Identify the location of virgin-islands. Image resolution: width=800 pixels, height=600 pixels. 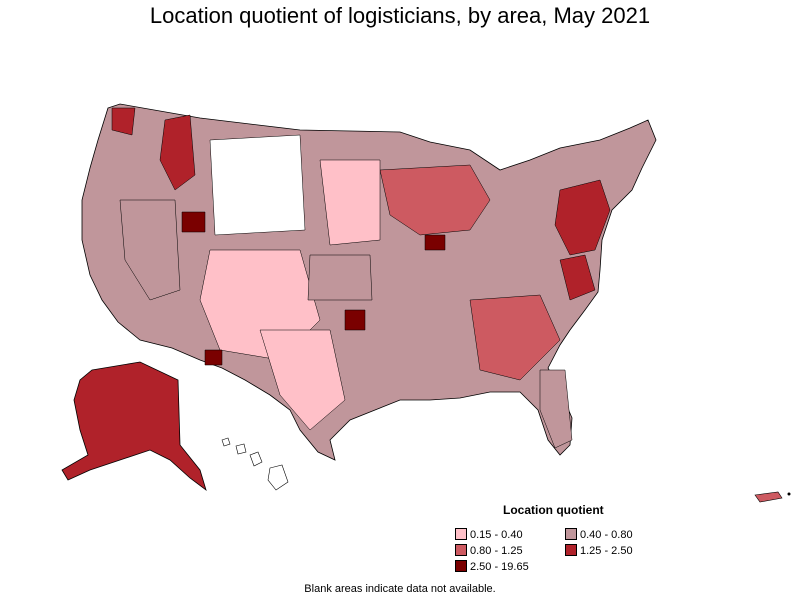
(789, 494).